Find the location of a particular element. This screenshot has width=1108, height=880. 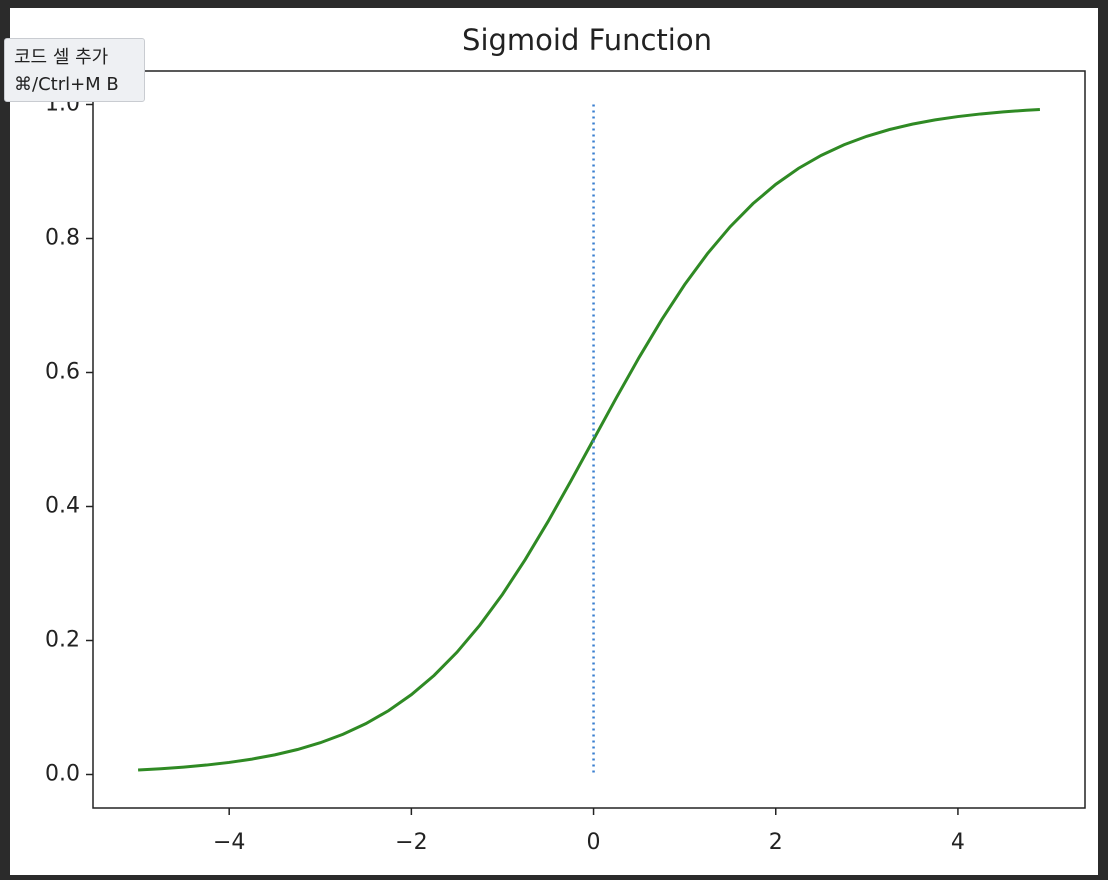

tooltip-shortcut: ⌘/Ctrl+M B is located at coordinates (66, 84).